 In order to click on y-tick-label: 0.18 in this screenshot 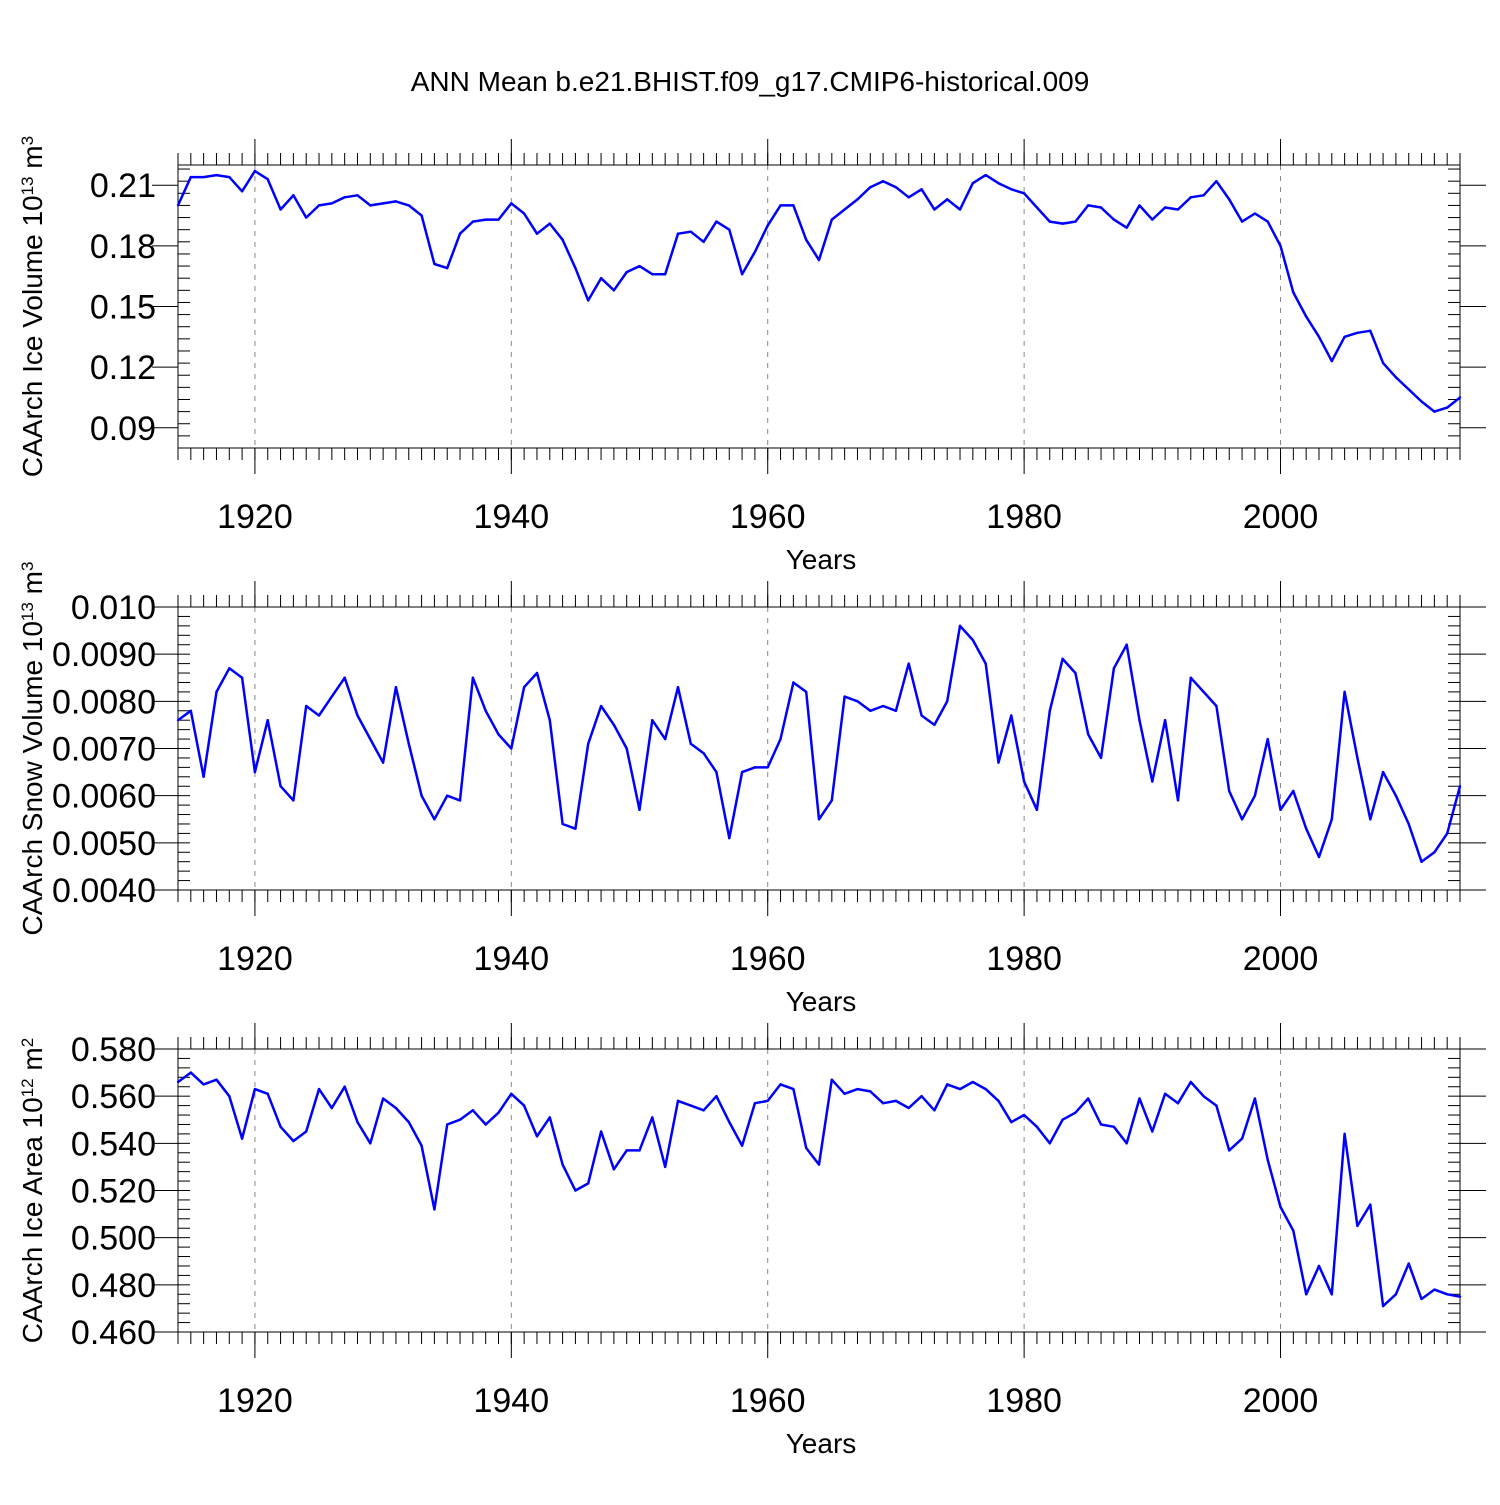, I will do `click(123, 247)`.